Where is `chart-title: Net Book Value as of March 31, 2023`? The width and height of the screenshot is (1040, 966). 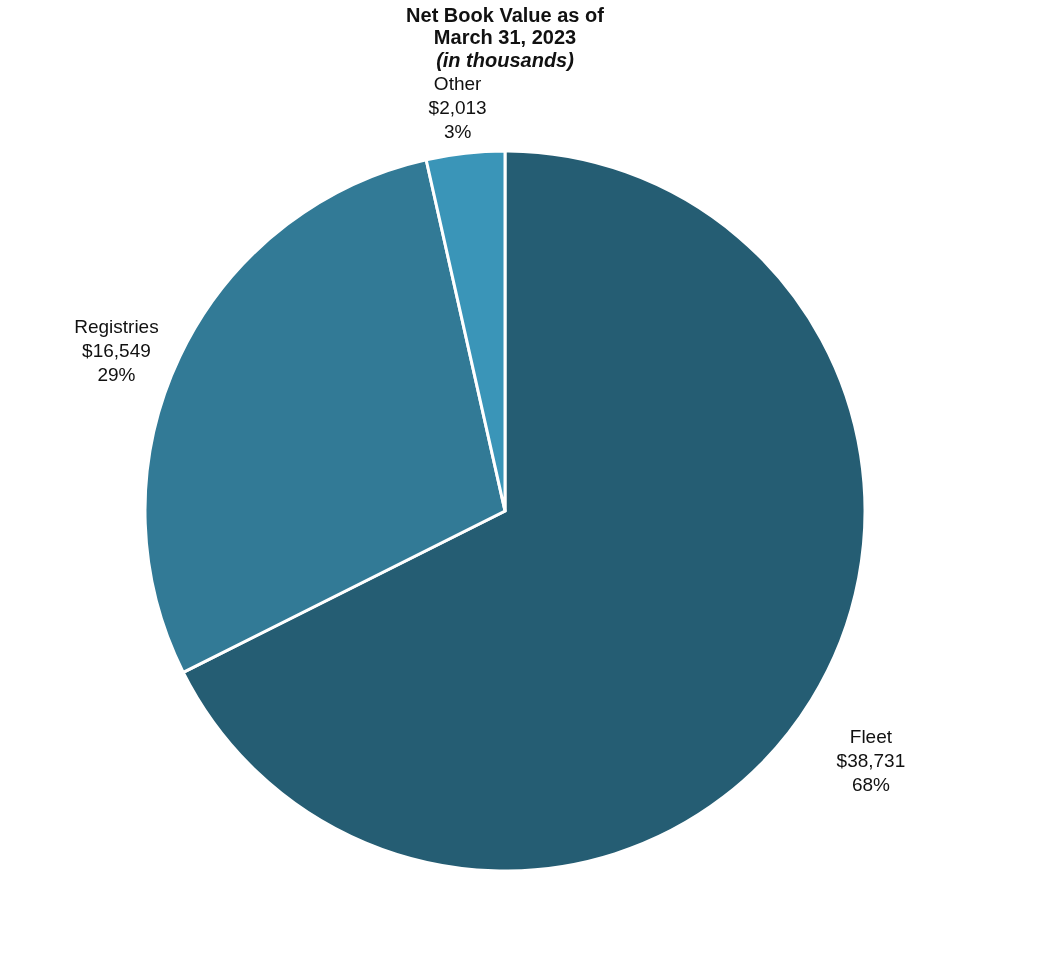 chart-title: Net Book Value as of March 31, 2023 is located at coordinates (505, 25).